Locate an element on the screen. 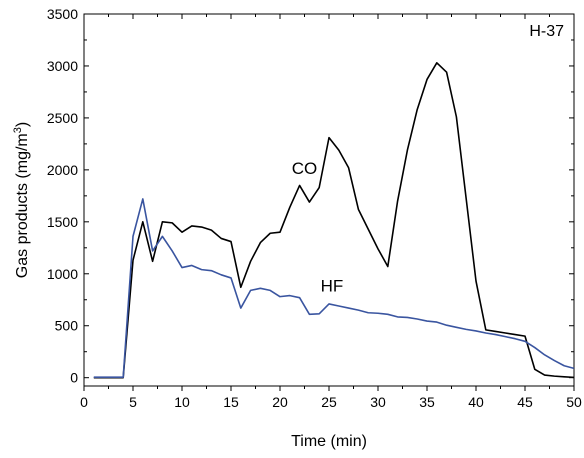 Image resolution: width=584 pixels, height=458 pixels. y-tick-label: 500 is located at coordinates (67, 326).